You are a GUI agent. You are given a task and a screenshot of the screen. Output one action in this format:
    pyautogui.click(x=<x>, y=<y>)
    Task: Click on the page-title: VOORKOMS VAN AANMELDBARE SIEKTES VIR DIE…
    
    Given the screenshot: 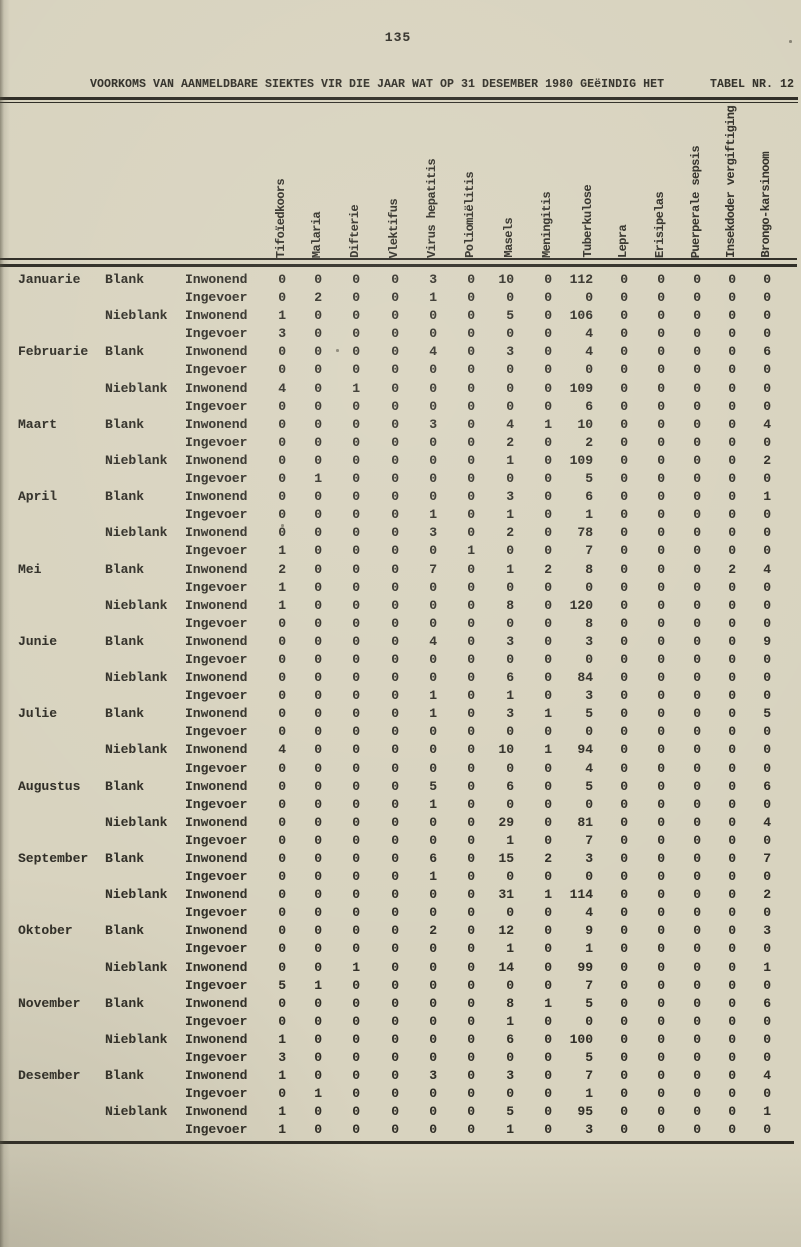 What is the action you would take?
    pyautogui.click(x=377, y=84)
    